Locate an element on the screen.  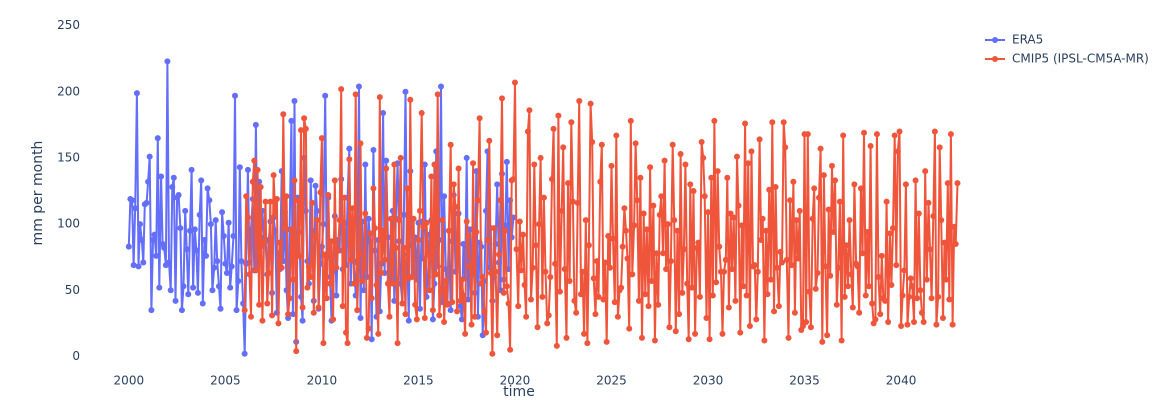
y-tick-label: 250 is located at coordinates (68, 25).